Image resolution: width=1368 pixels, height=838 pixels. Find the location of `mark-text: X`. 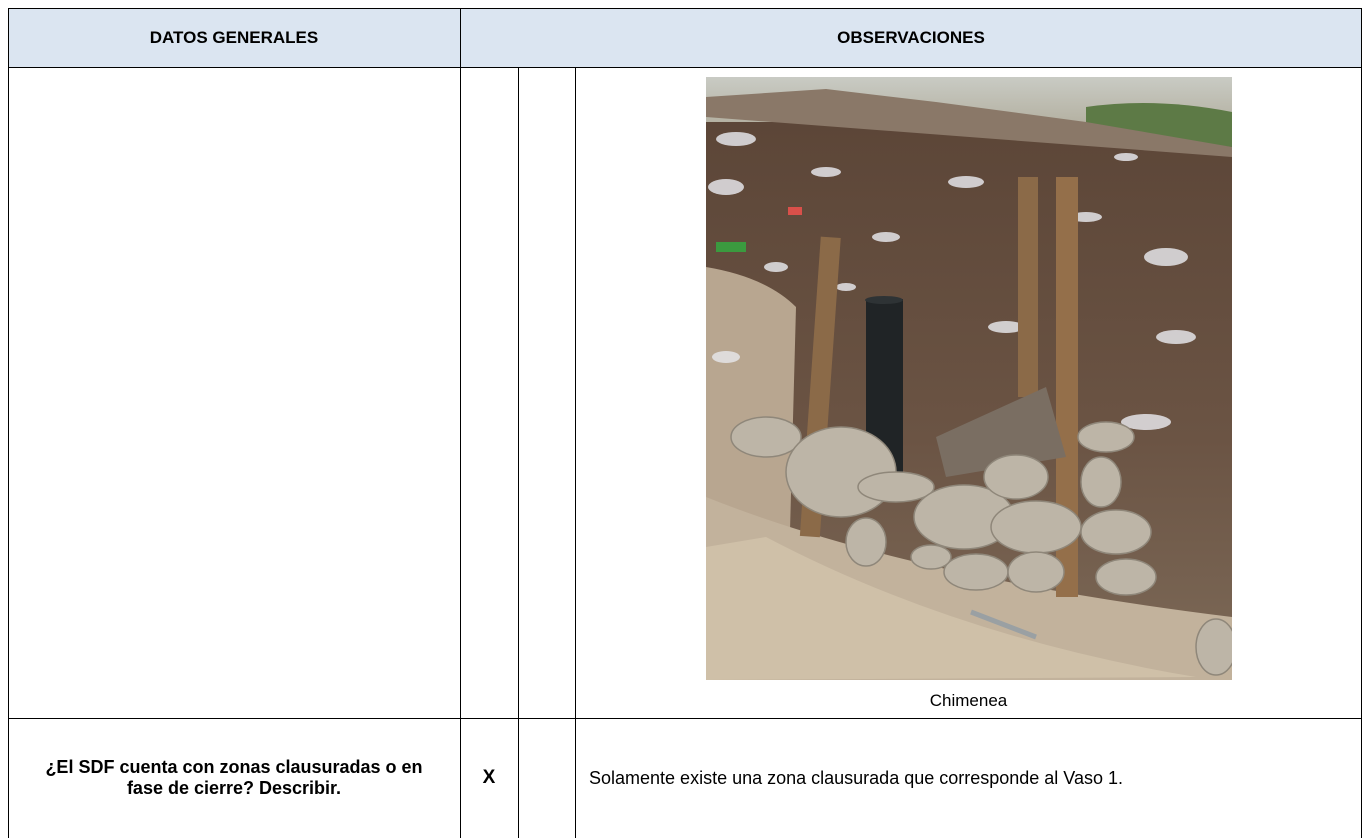

mark-text: X is located at coordinates (489, 777).